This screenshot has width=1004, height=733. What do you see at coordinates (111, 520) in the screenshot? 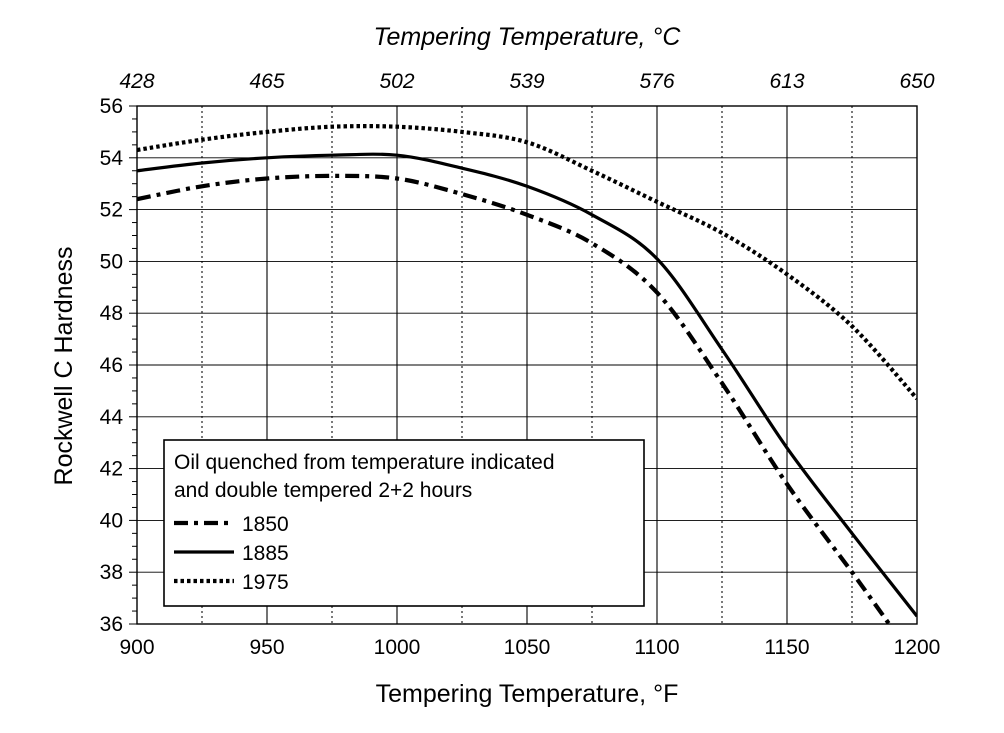
I see `y-tick-label: 40` at bounding box center [111, 520].